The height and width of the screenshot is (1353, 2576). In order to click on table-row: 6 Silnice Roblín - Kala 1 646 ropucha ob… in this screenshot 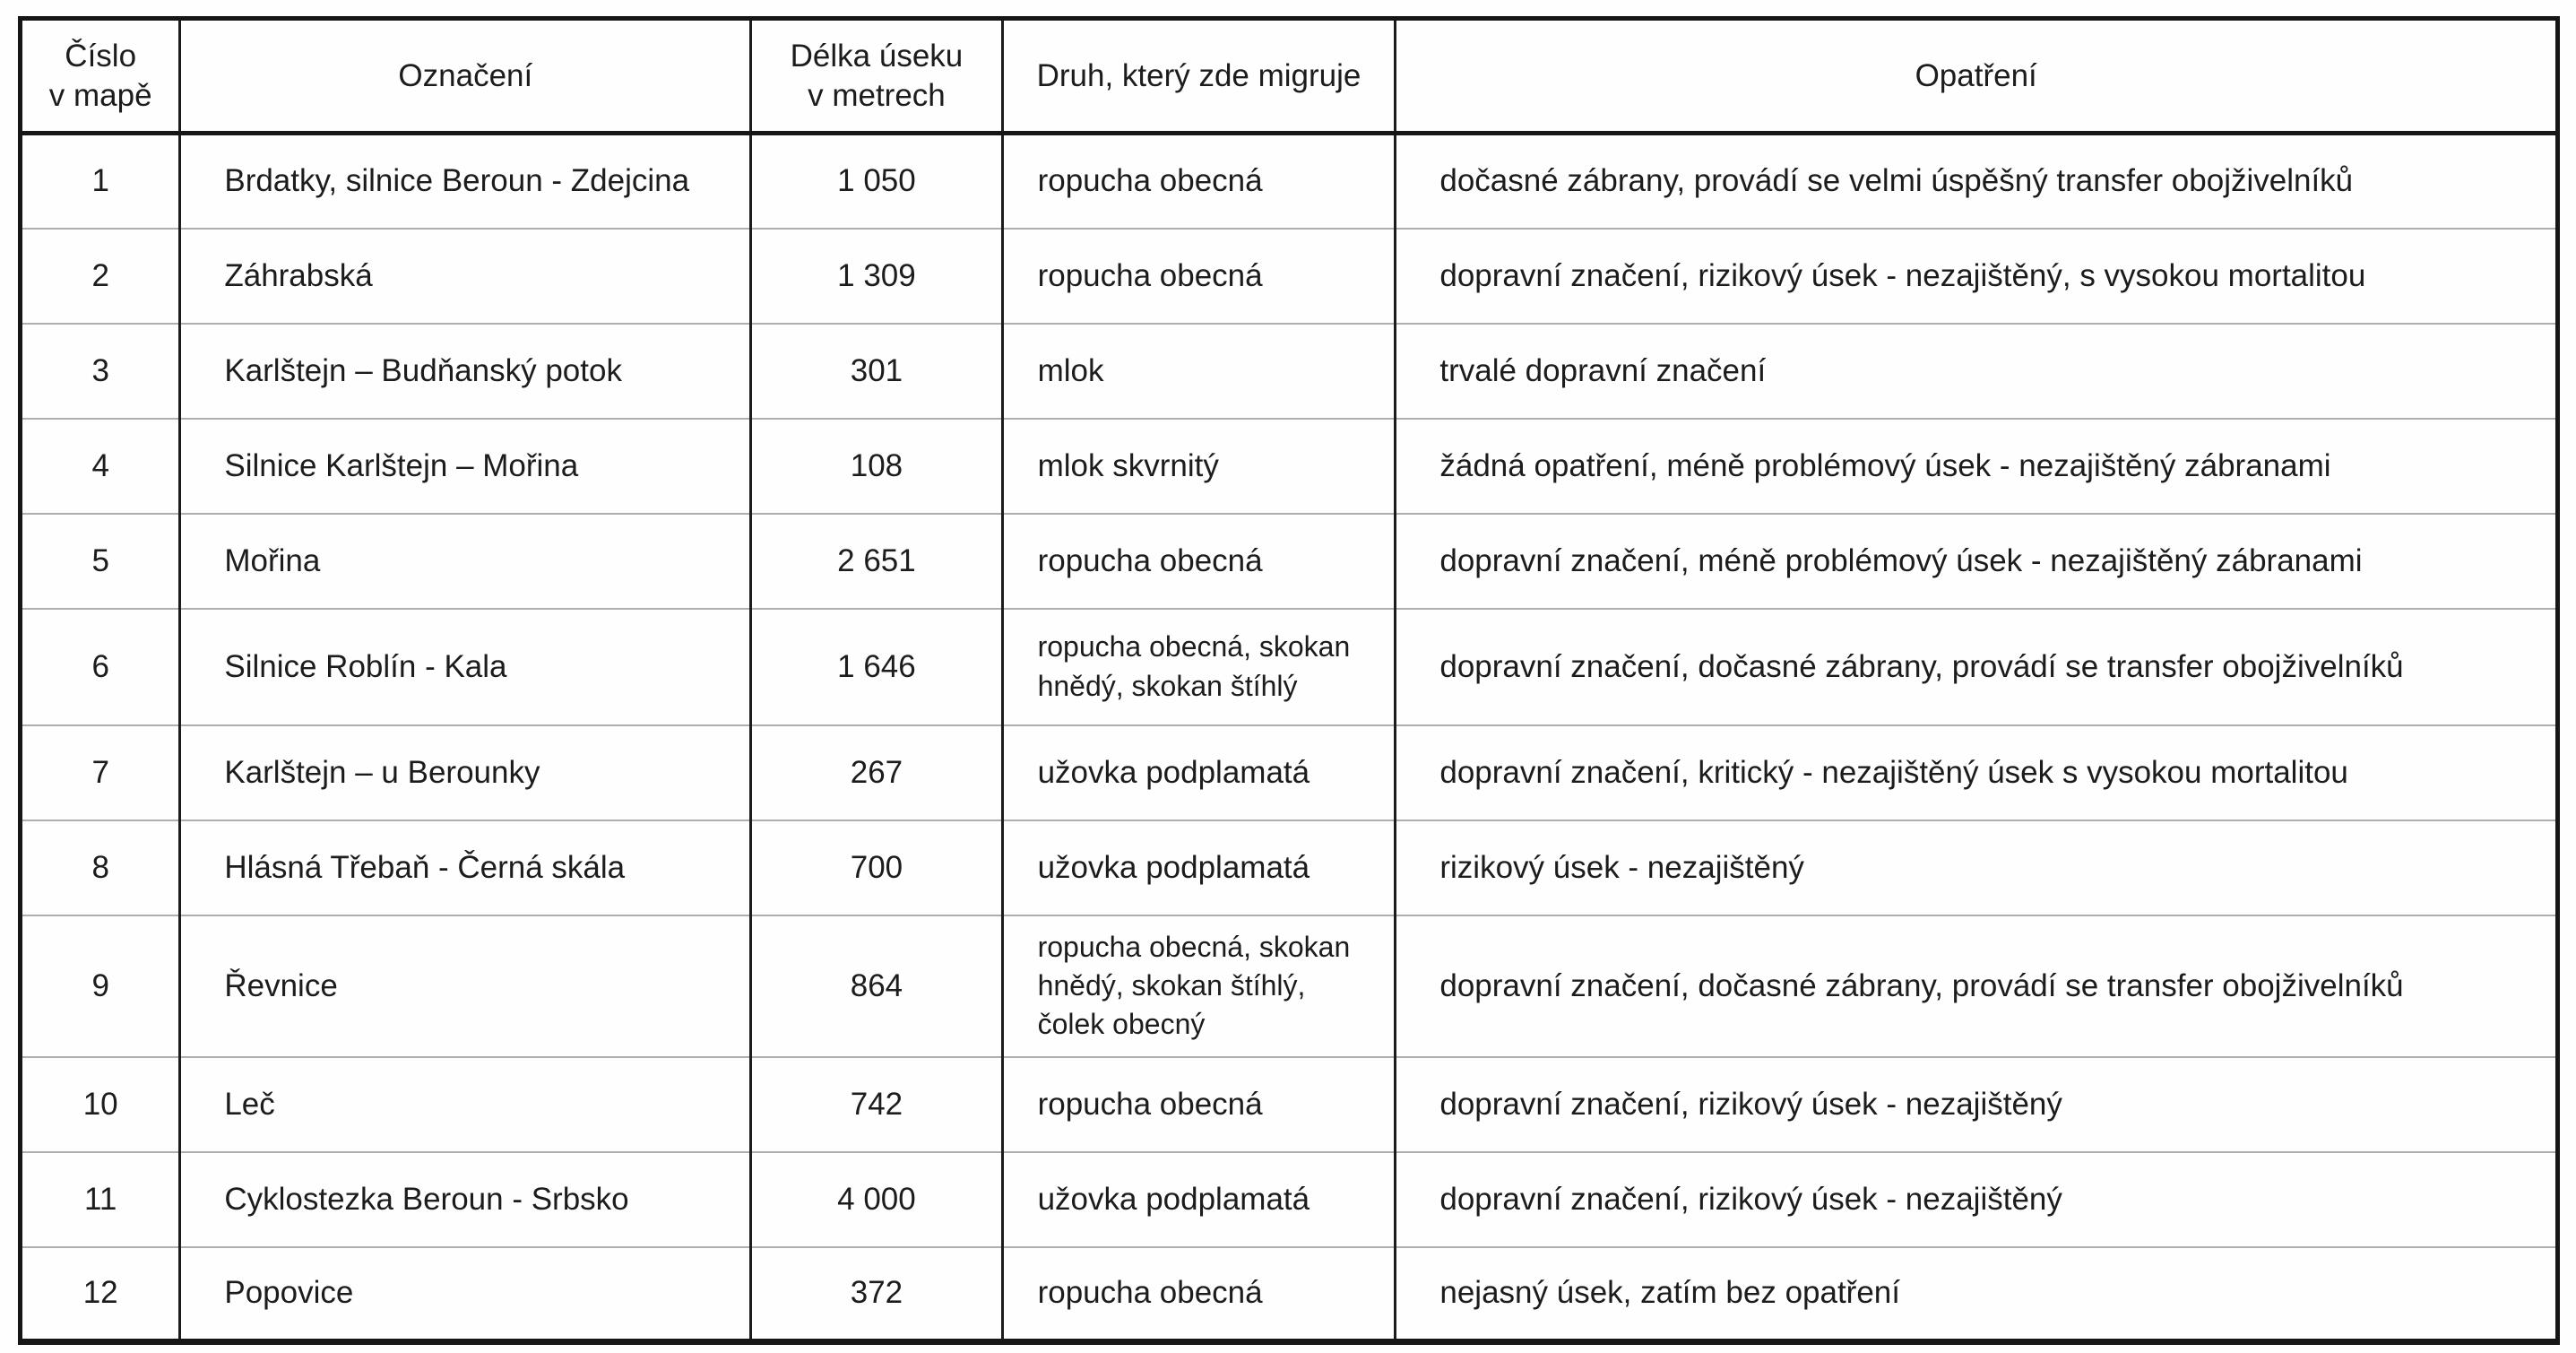, I will do `click(1288, 666)`.